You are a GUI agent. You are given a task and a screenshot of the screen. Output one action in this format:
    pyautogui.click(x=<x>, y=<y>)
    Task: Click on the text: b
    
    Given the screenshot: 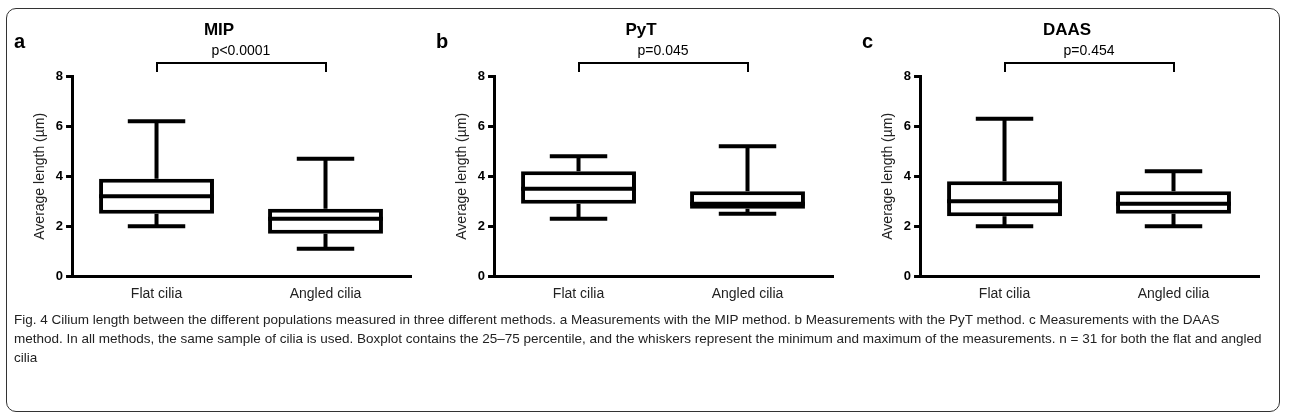 What is the action you would take?
    pyautogui.click(x=442, y=41)
    